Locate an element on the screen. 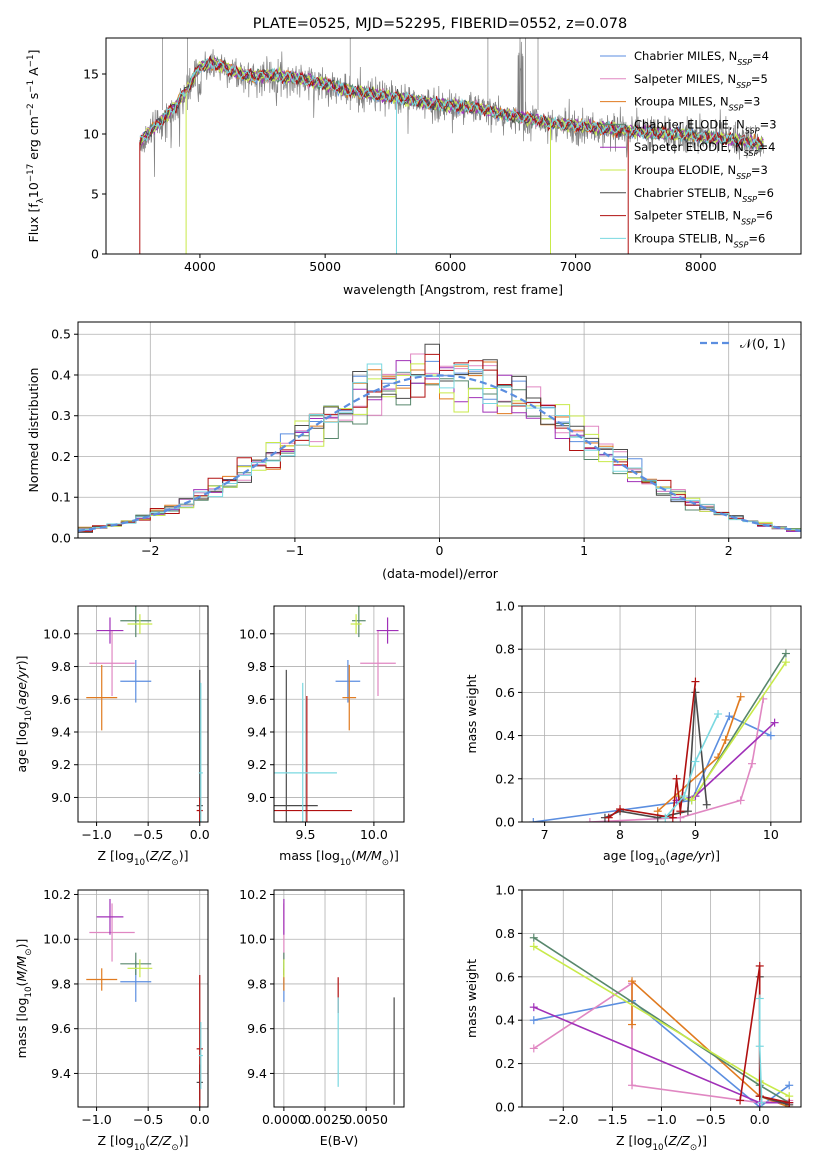 This screenshot has height=1170, width=819. label-part: Kroupa MILES, N is located at coordinates (681, 102).